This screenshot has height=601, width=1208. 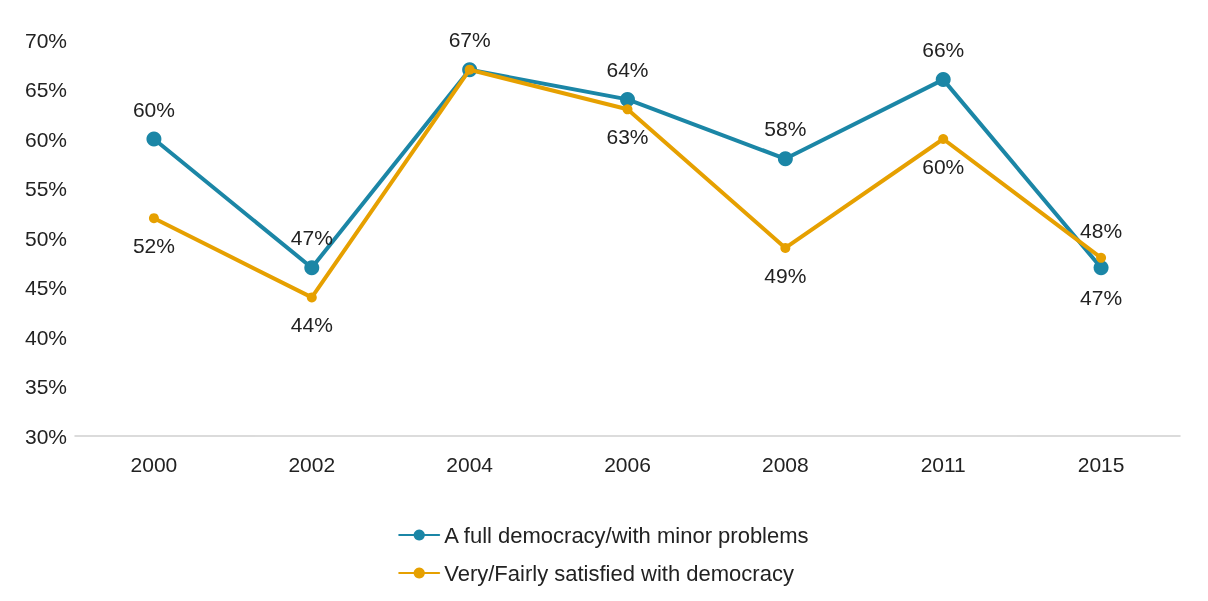 What do you see at coordinates (1101, 464) in the screenshot?
I see `x-tick-label: 2015` at bounding box center [1101, 464].